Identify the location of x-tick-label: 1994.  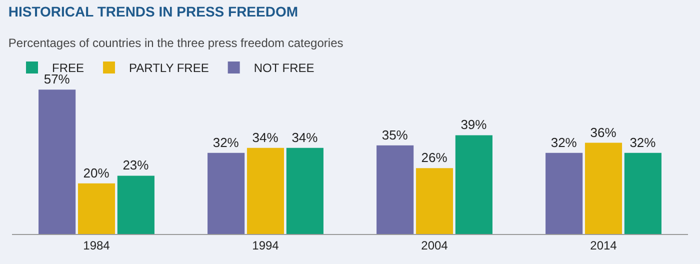
(266, 245).